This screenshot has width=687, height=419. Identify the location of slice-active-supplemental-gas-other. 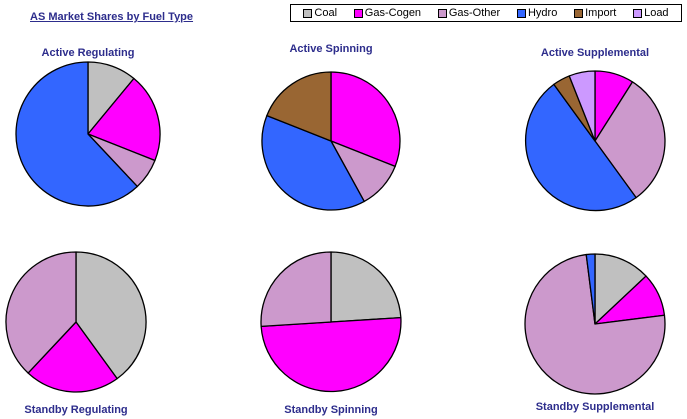
(630, 140).